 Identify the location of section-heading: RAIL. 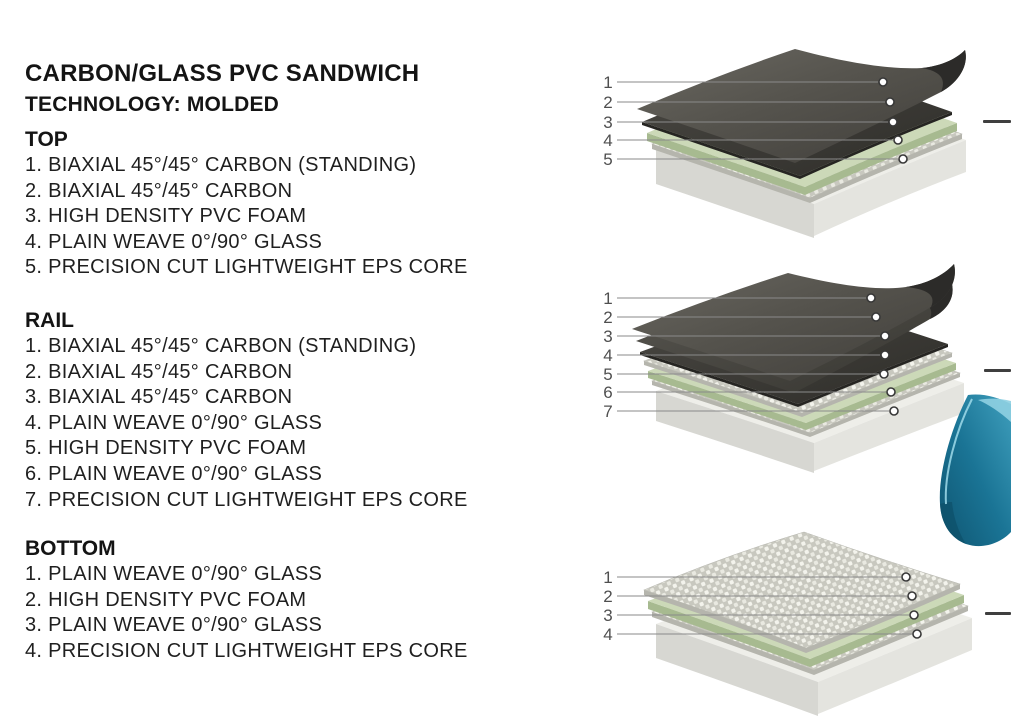
(49, 320).